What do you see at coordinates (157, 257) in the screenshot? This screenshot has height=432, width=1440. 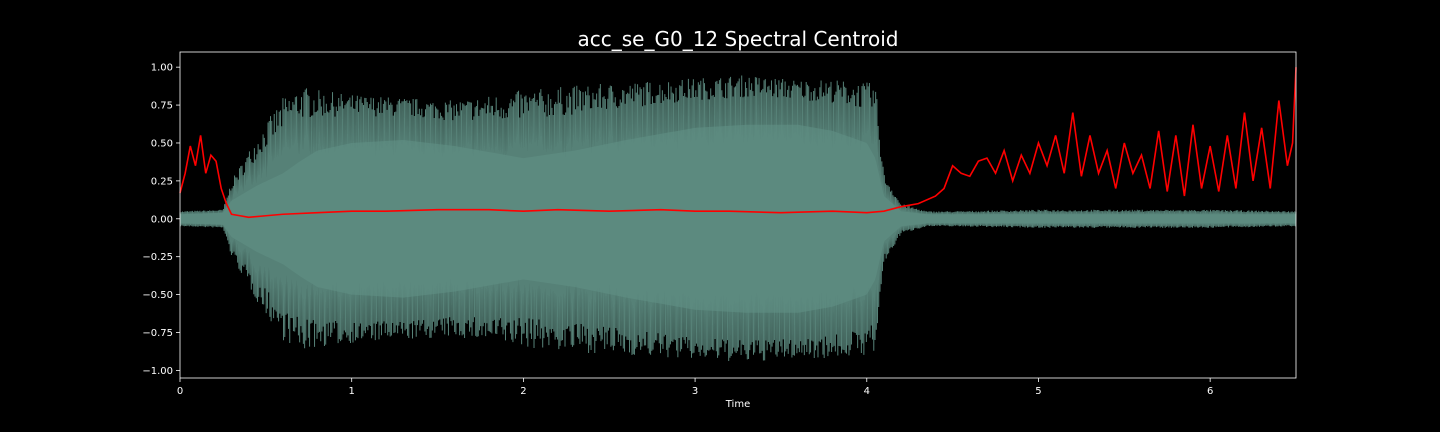 I see `y-tick-label: −0.25` at bounding box center [157, 257].